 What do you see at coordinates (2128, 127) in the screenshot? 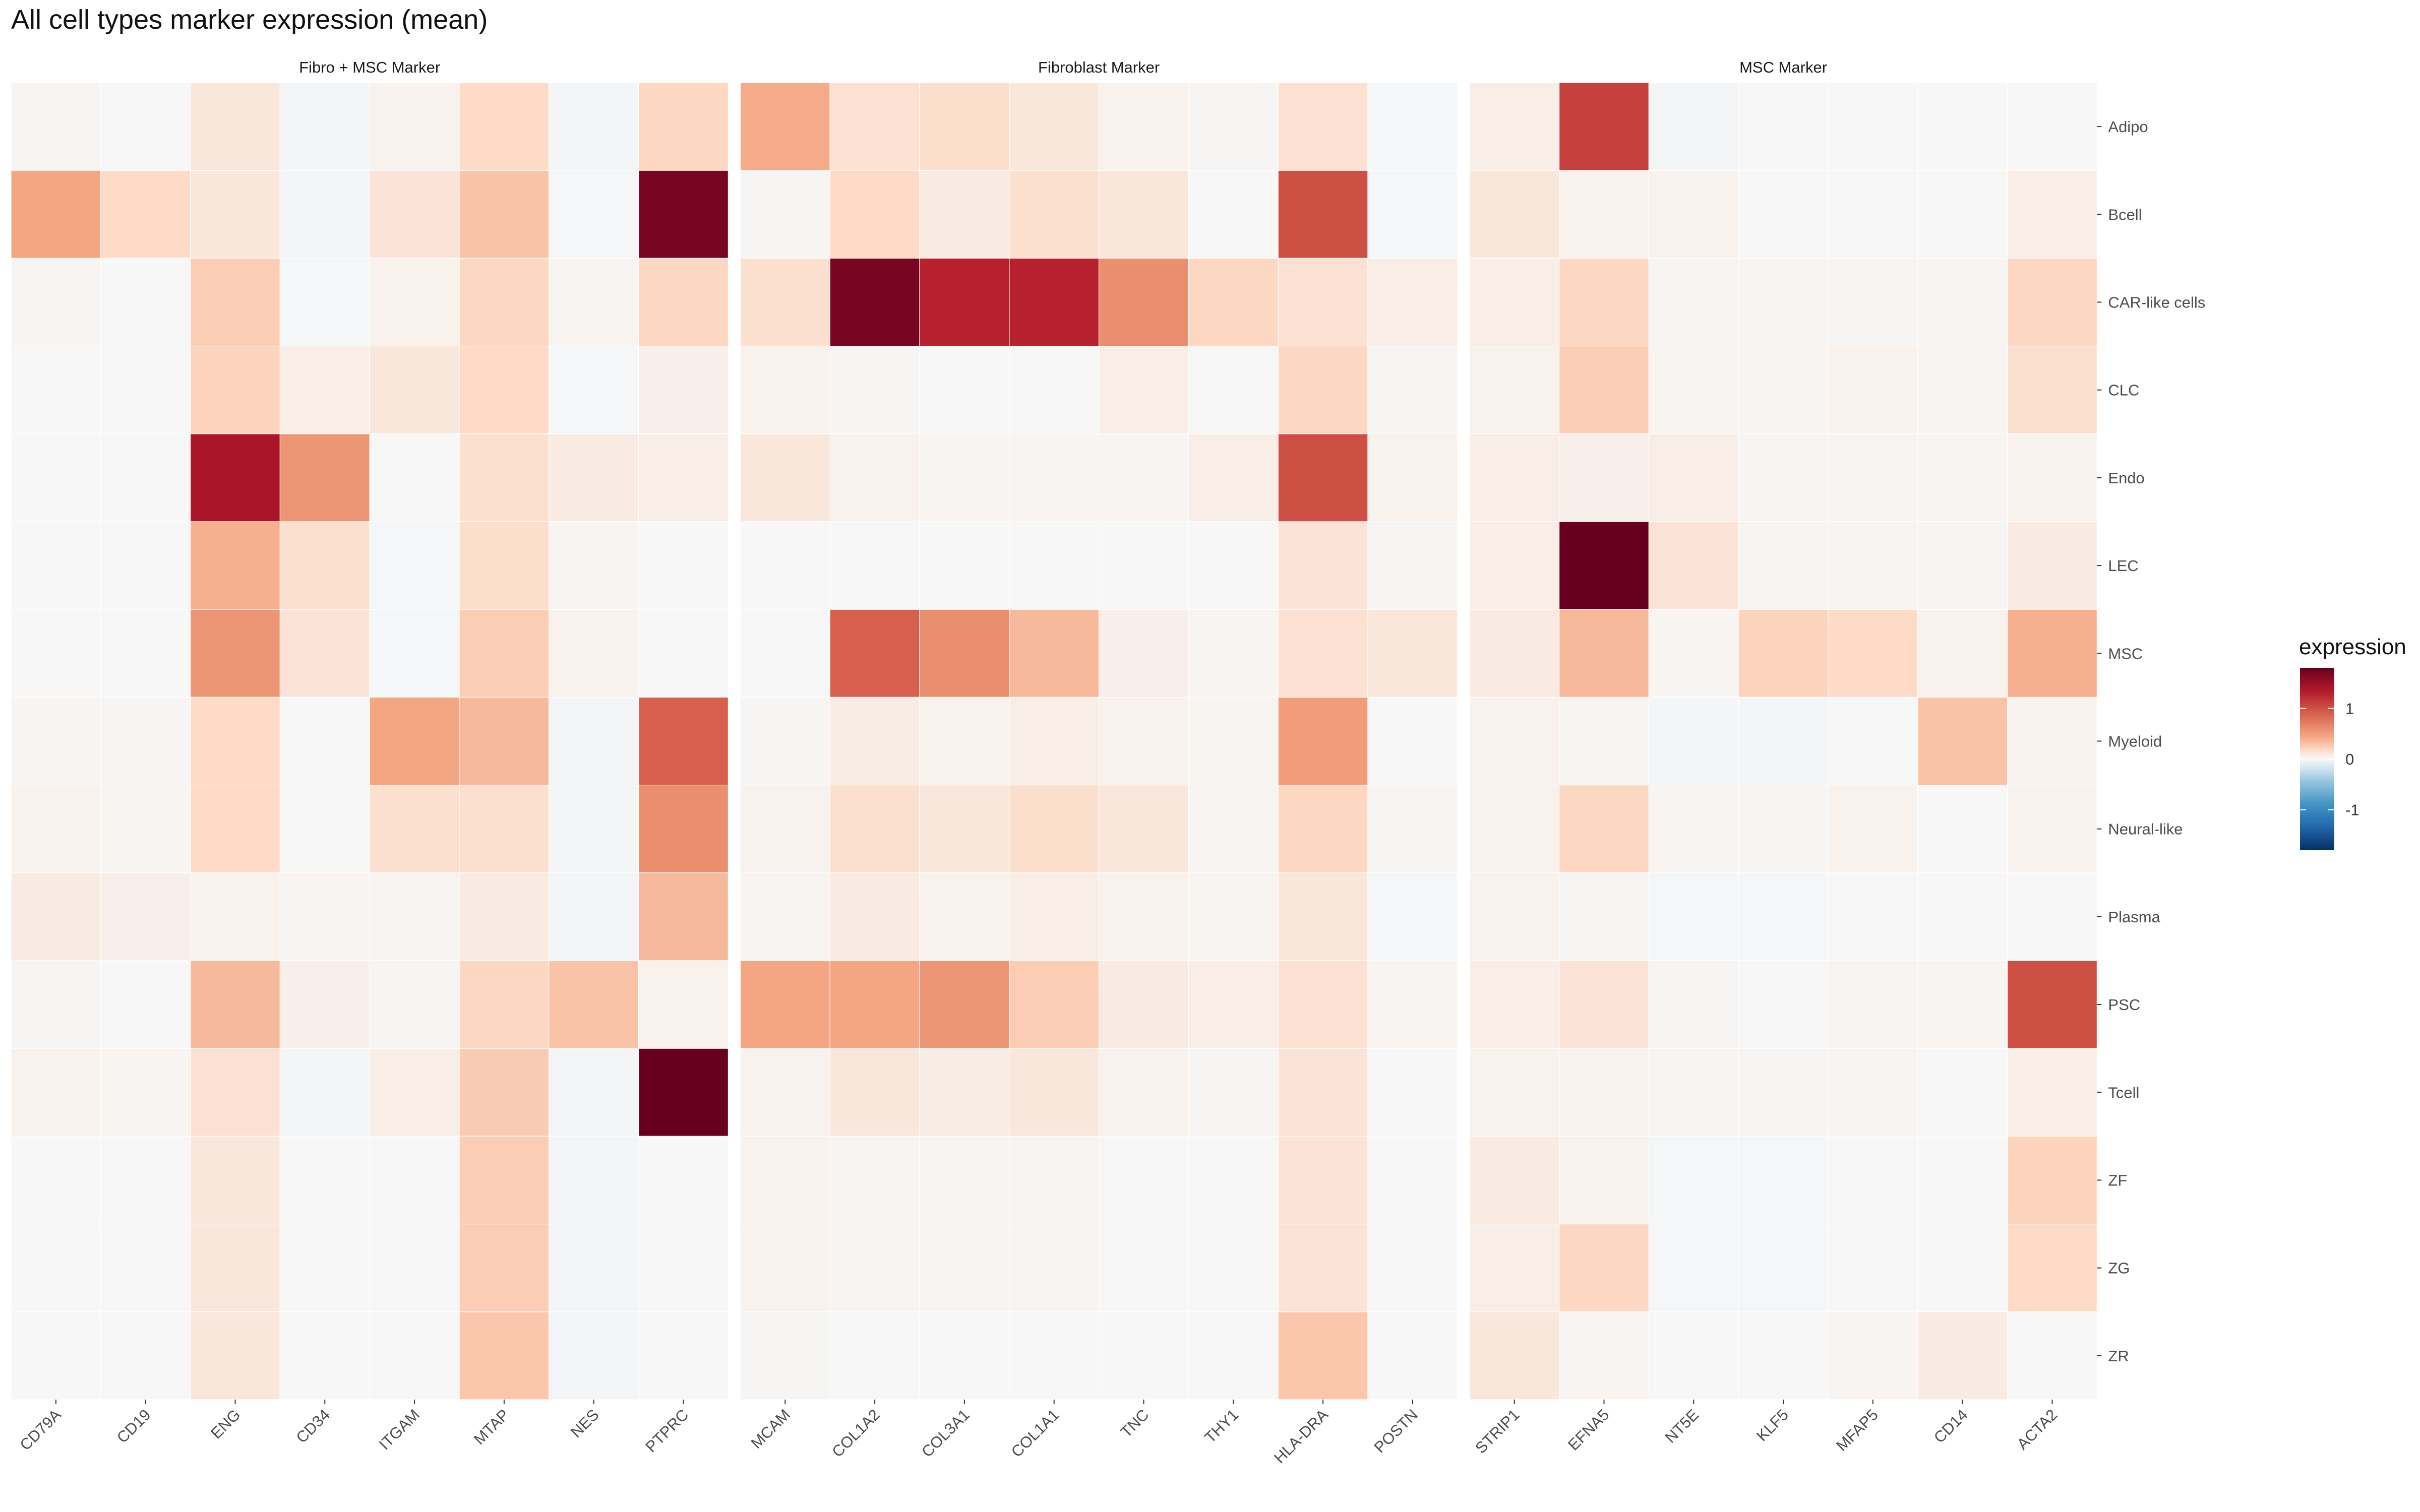
I see `row-label: Adipo` at bounding box center [2128, 127].